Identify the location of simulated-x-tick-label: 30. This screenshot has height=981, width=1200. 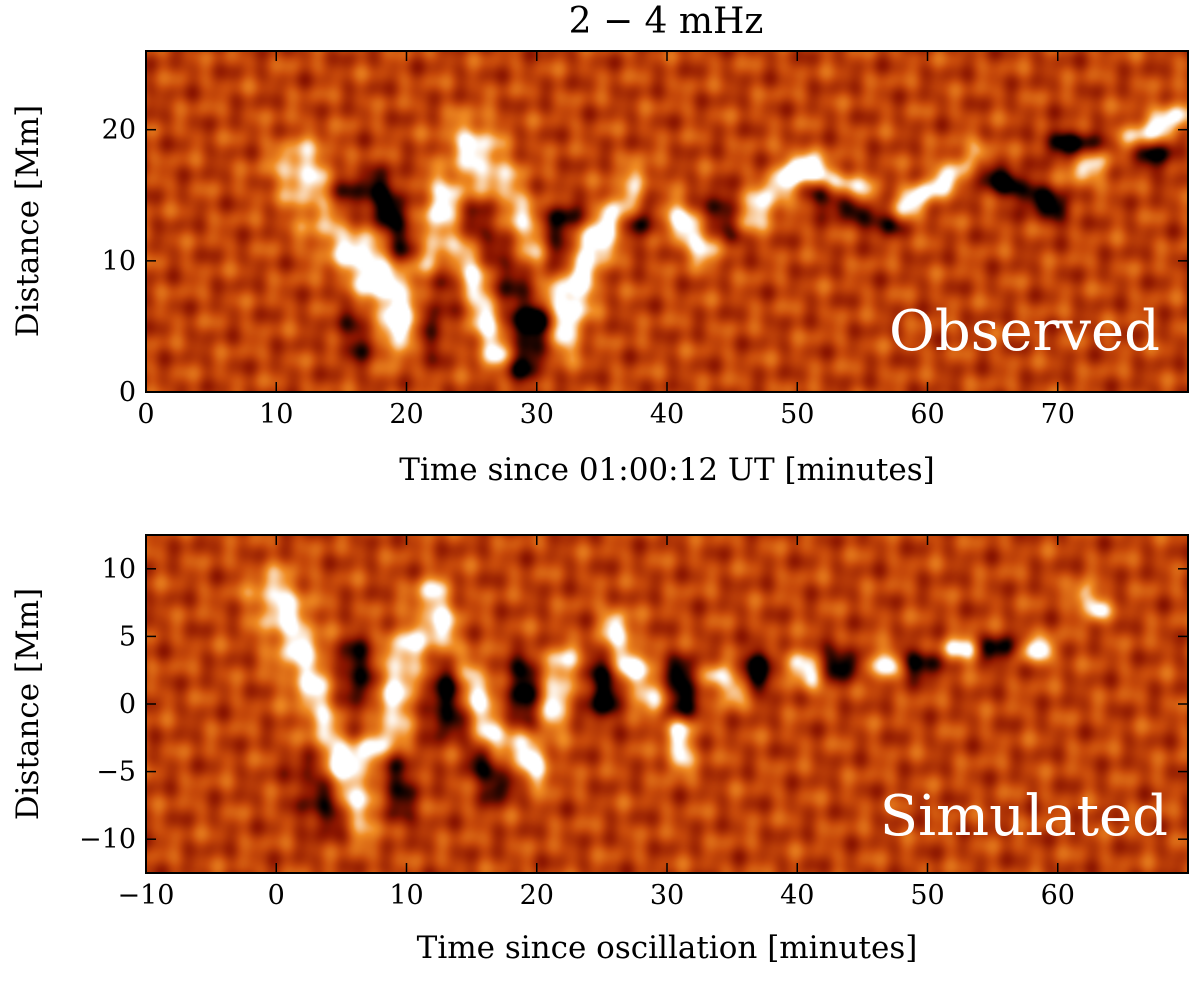
(667, 895).